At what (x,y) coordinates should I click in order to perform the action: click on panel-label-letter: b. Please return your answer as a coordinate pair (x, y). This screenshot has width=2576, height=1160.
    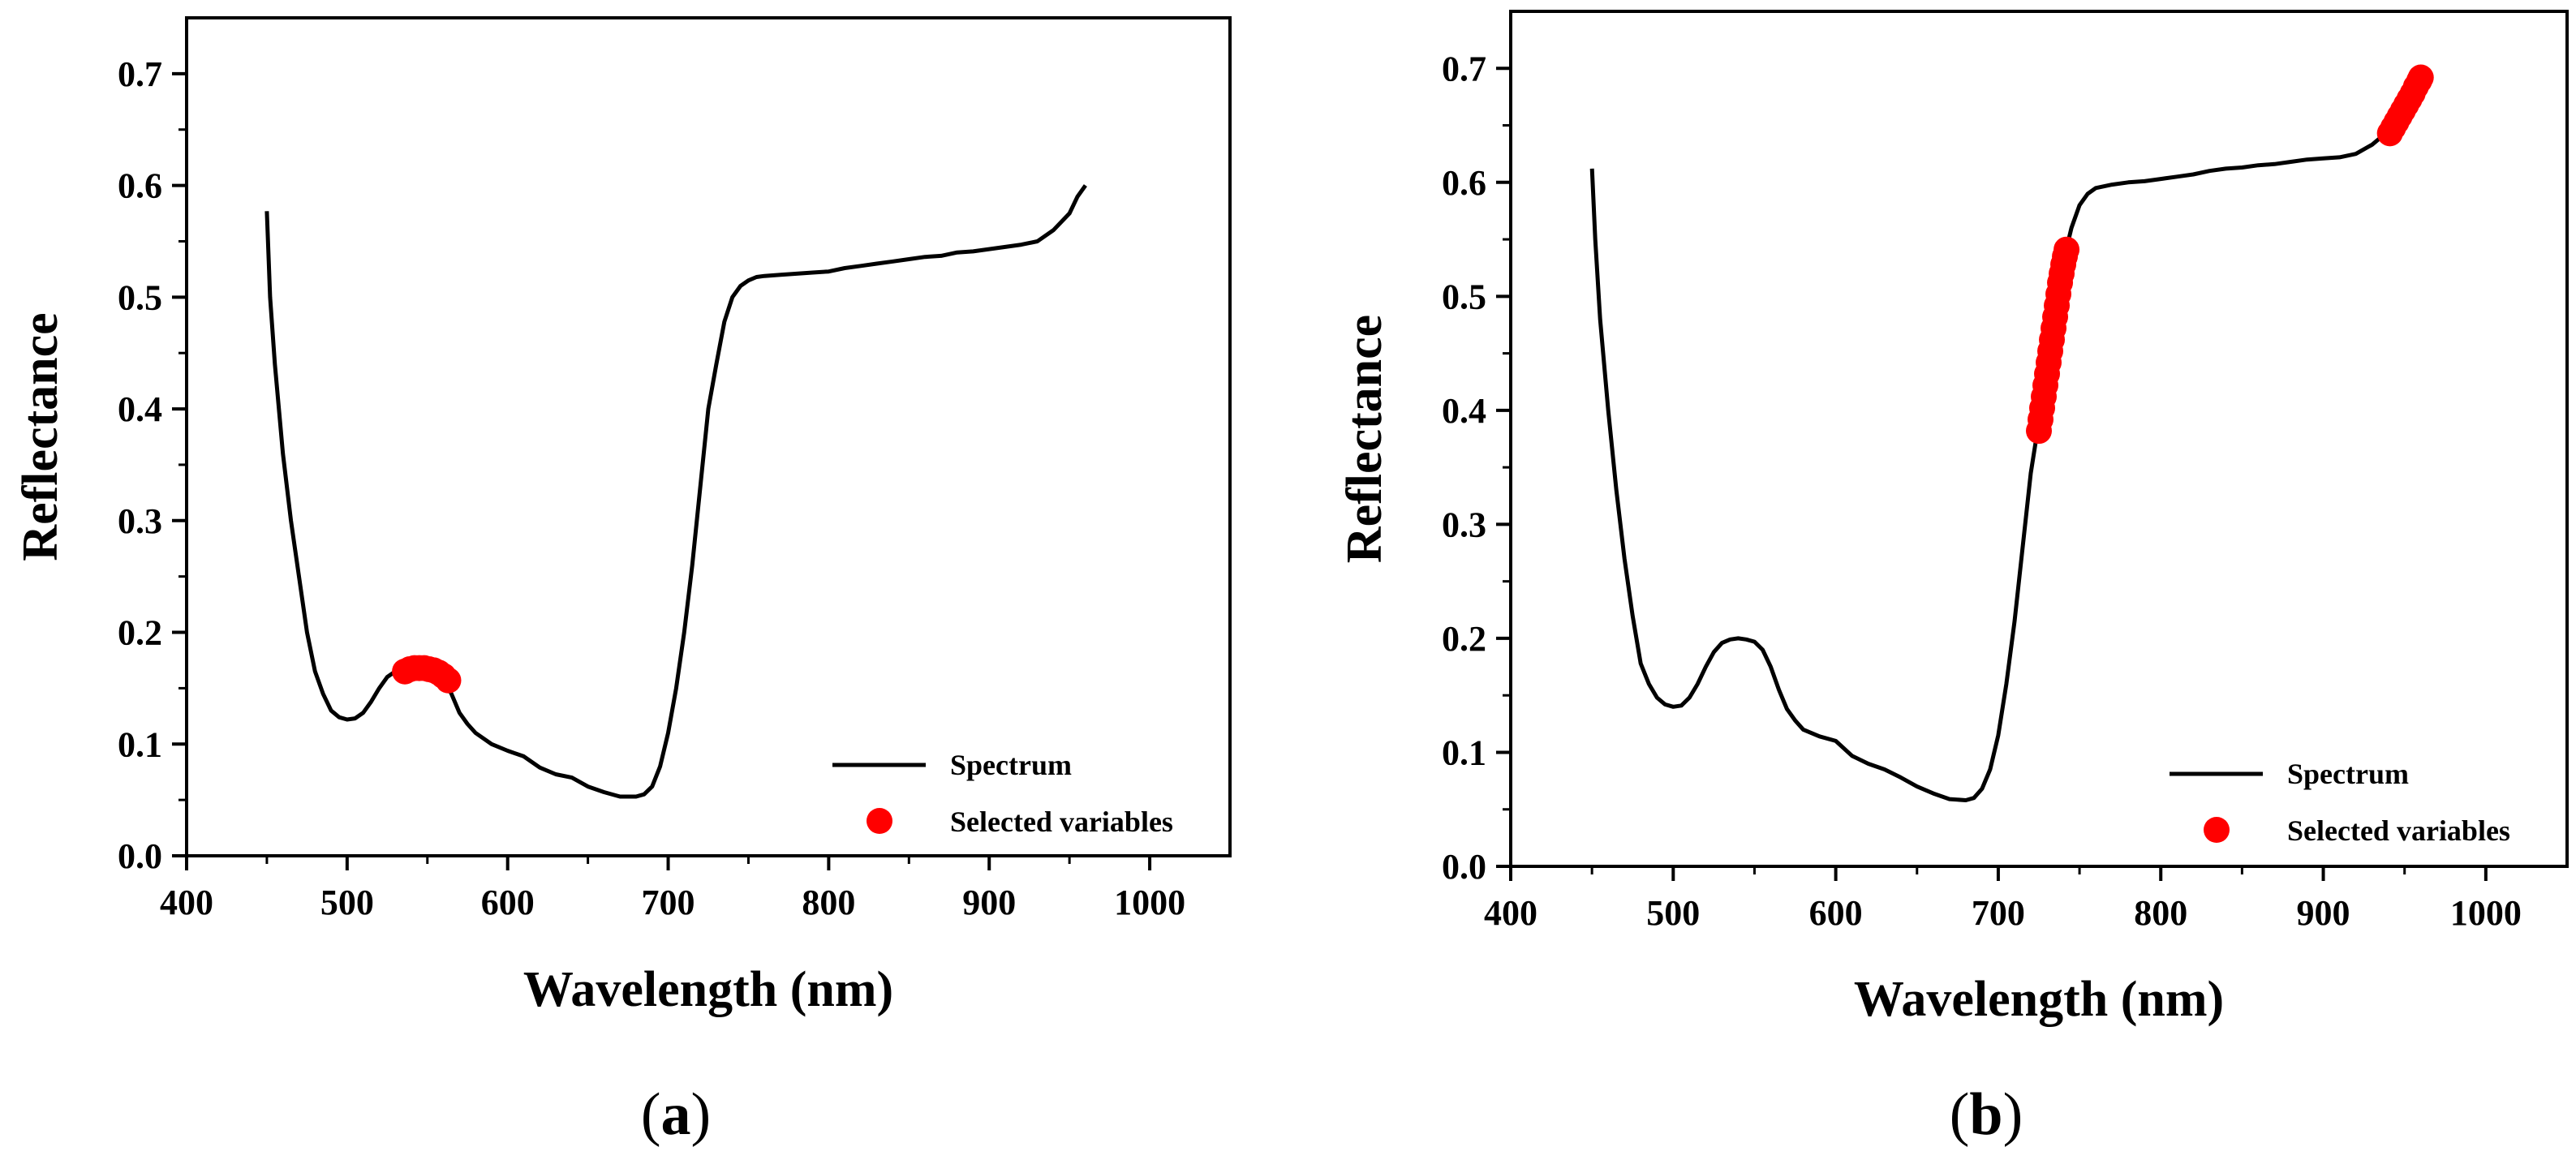
    Looking at the image, I should click on (1986, 1114).